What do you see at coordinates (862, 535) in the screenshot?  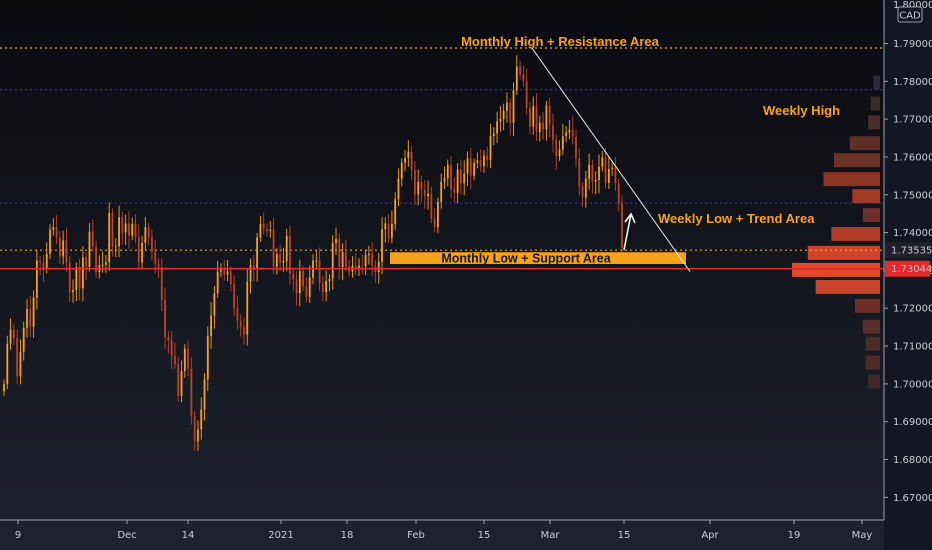 I see `time-tick-label: May` at bounding box center [862, 535].